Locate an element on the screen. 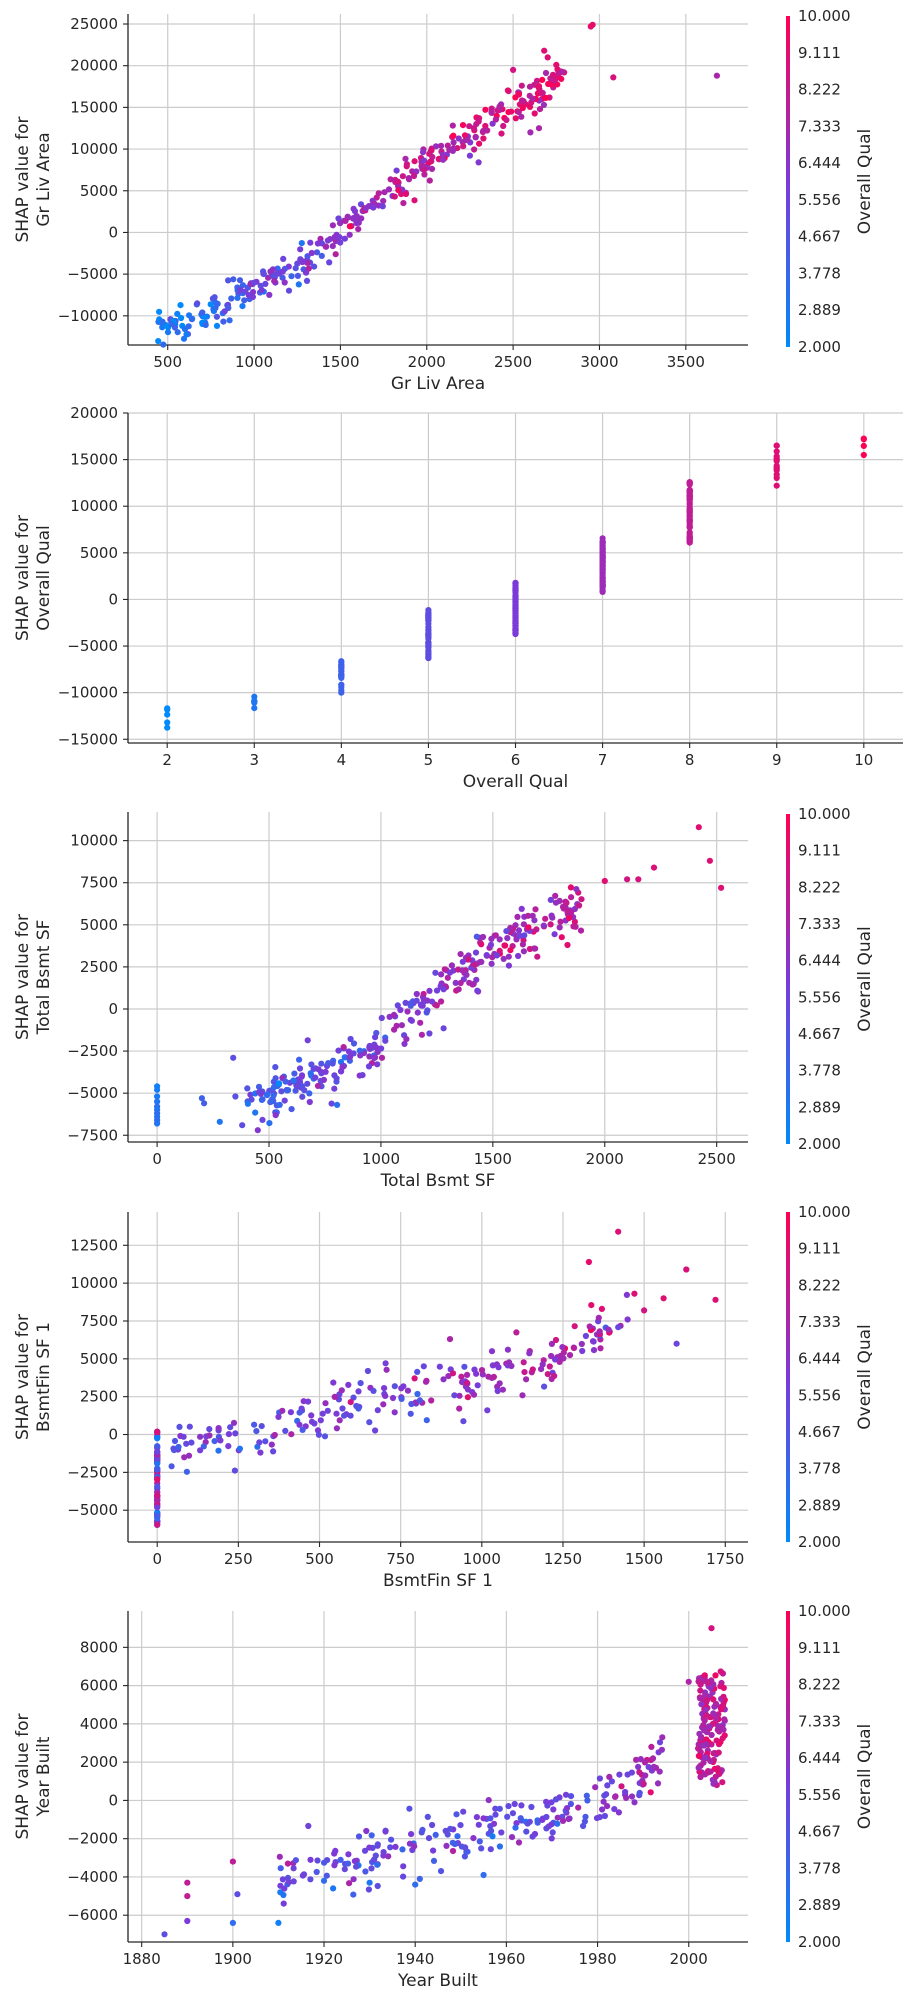 The width and height of the screenshot is (913, 2002). x-tick-label: 9 is located at coordinates (777, 760).